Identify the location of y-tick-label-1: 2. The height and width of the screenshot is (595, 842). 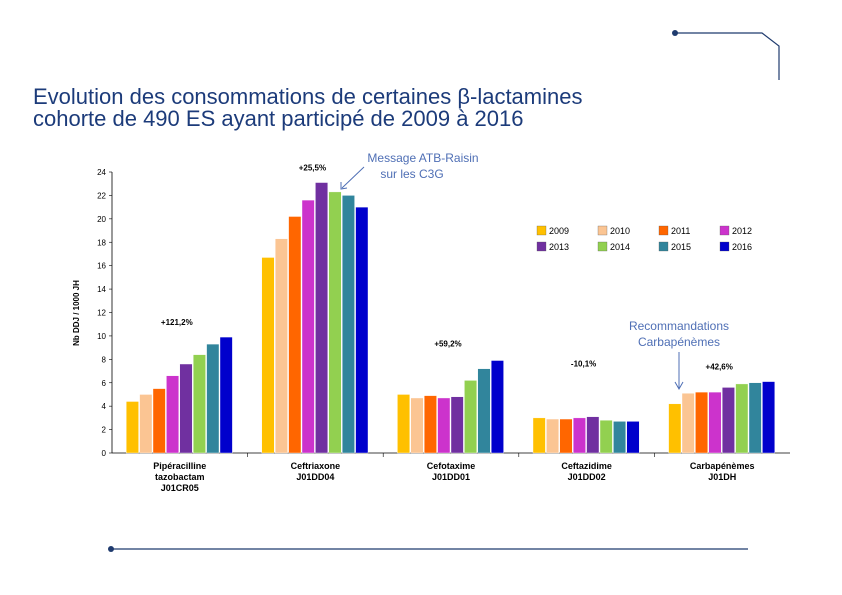
(104, 430).